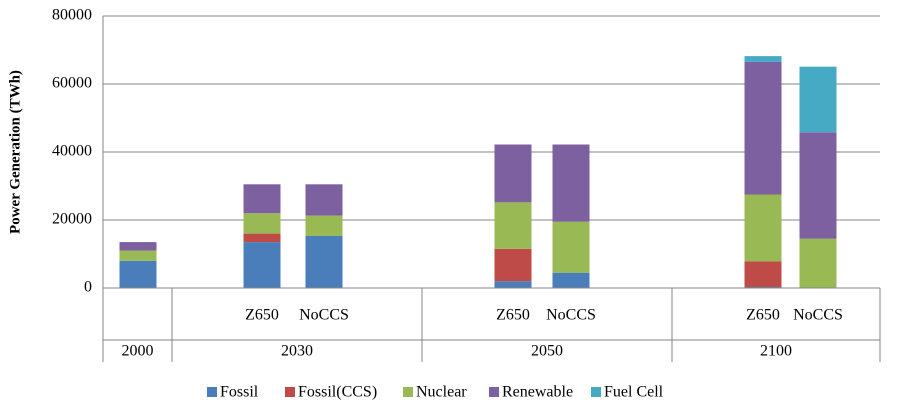 The height and width of the screenshot is (407, 900). What do you see at coordinates (337, 392) in the screenshot?
I see `legend-label: Fossil(CCS)` at bounding box center [337, 392].